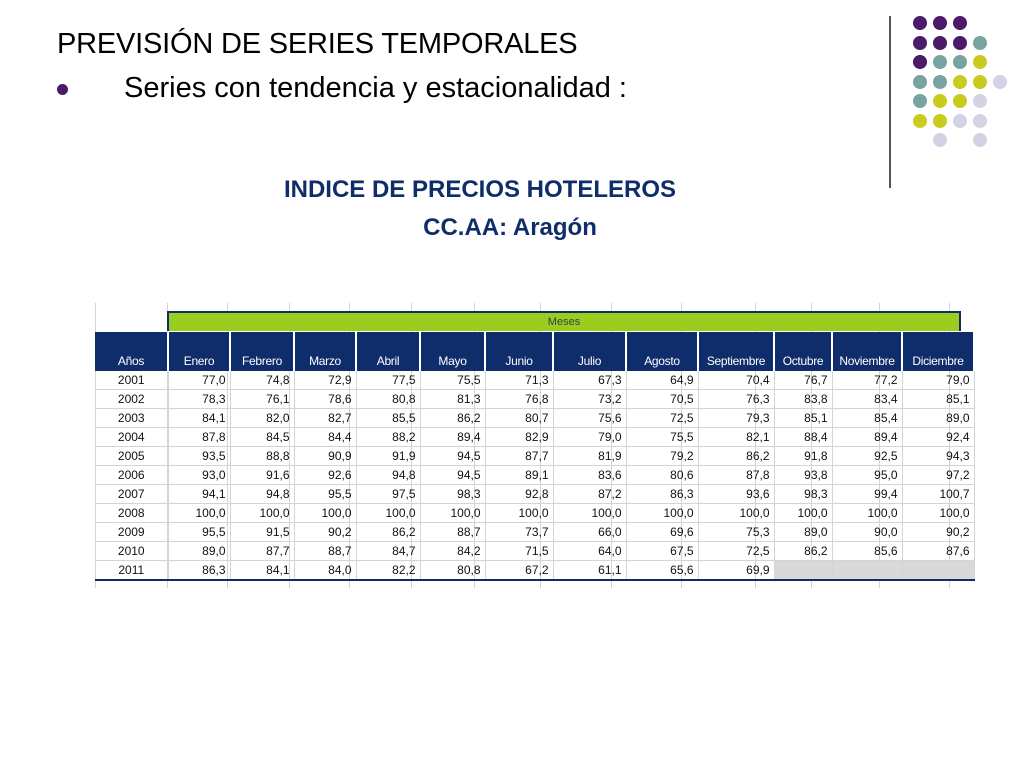 The image size is (1024, 768). I want to click on value-cell: 92,4, so click(938, 437).